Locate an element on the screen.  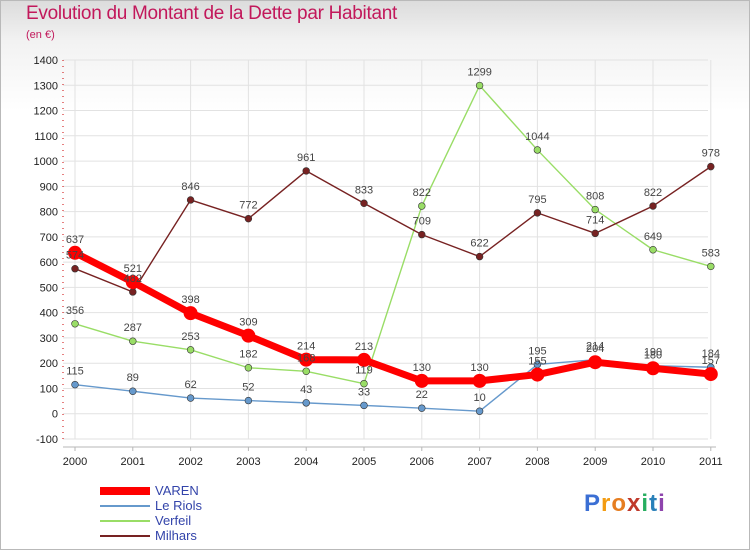
data-label-le-riols: 22 is located at coordinates (422, 395).